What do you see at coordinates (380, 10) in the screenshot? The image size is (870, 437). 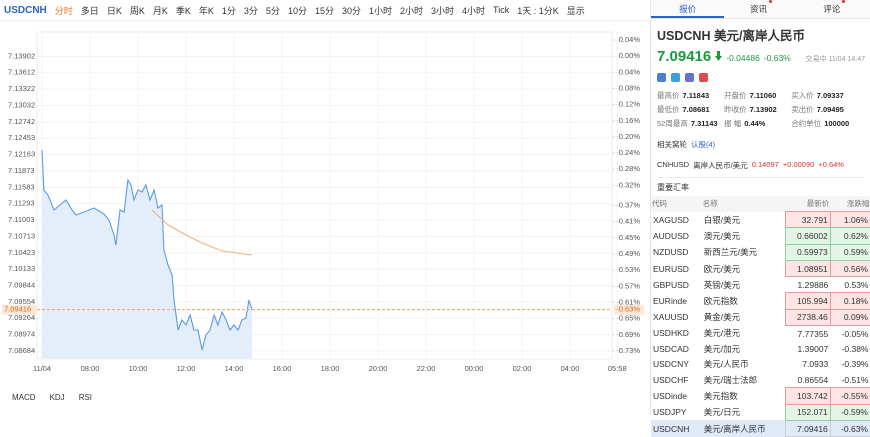 I see `period-tab: 1小时` at bounding box center [380, 10].